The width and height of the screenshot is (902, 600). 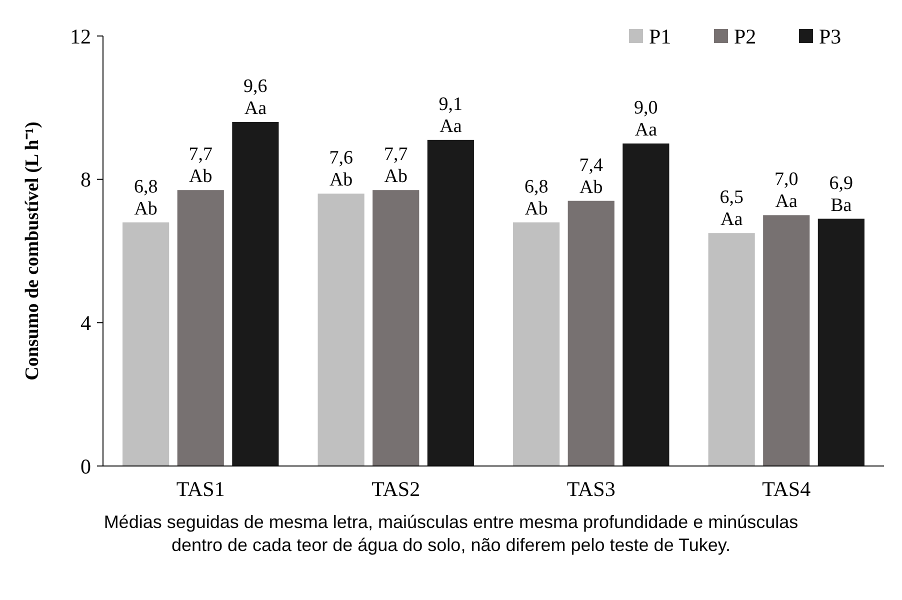 What do you see at coordinates (450, 115) in the screenshot?
I see `data-label: 9,1 Aa` at bounding box center [450, 115].